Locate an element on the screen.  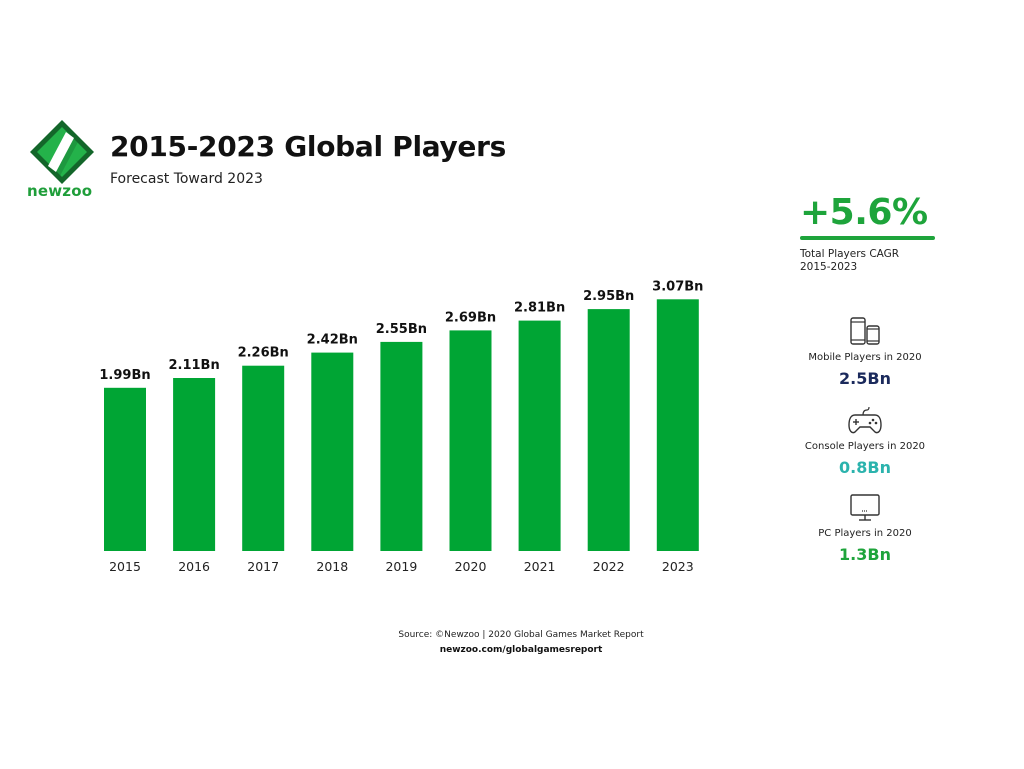
bar-2016 is located at coordinates (194, 464).